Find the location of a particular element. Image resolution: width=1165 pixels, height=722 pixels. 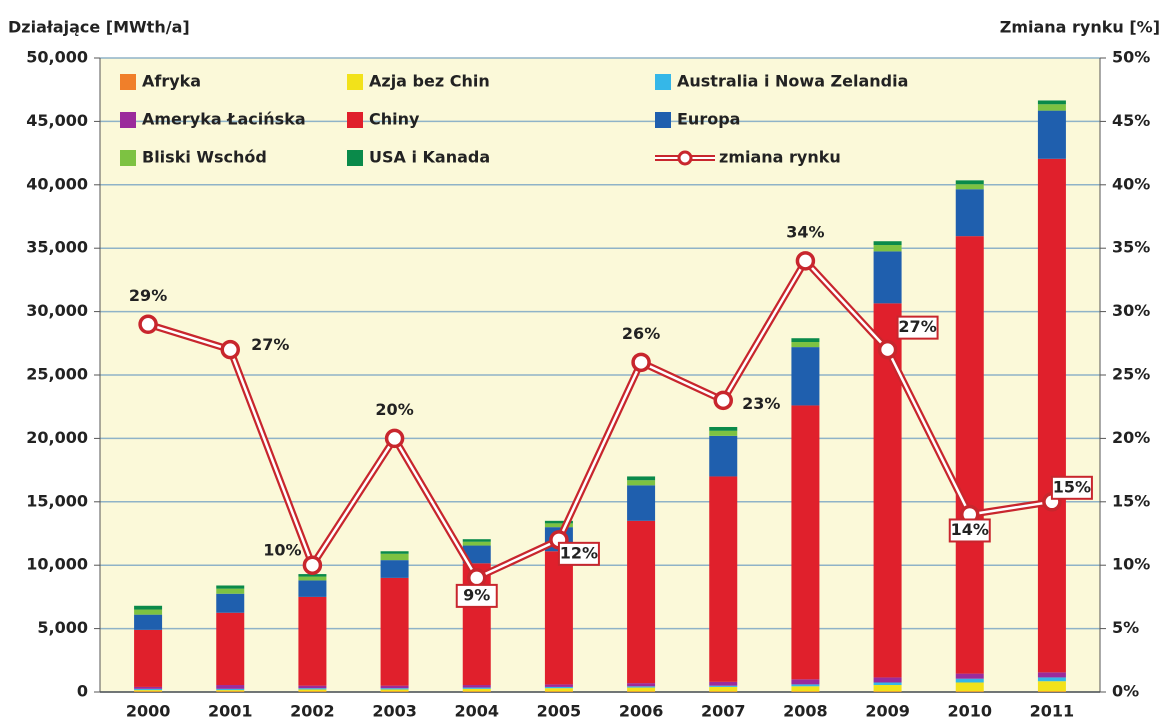

y-axis-label: Działające [MWth/a] is located at coordinates (99, 27).